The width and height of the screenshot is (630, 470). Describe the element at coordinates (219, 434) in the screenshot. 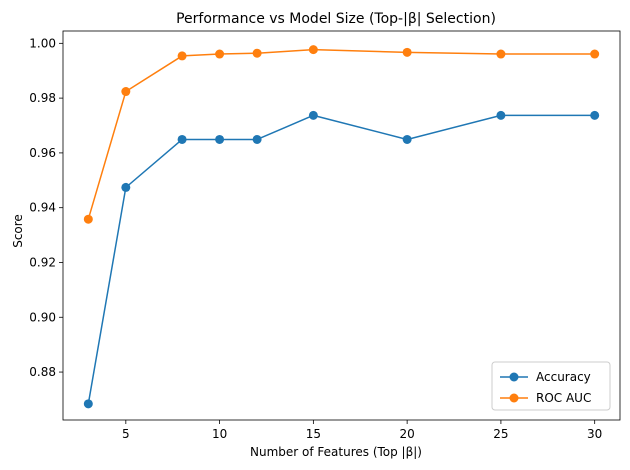

I see `x-tick-label-1: 10` at that location.